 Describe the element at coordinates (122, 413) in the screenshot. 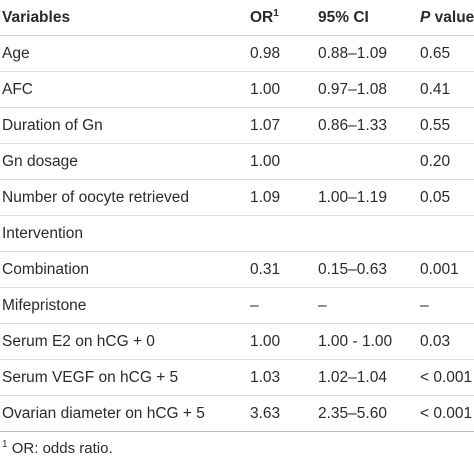

I see `cell-variable: Ovarian diameter on hCG + 5` at that location.